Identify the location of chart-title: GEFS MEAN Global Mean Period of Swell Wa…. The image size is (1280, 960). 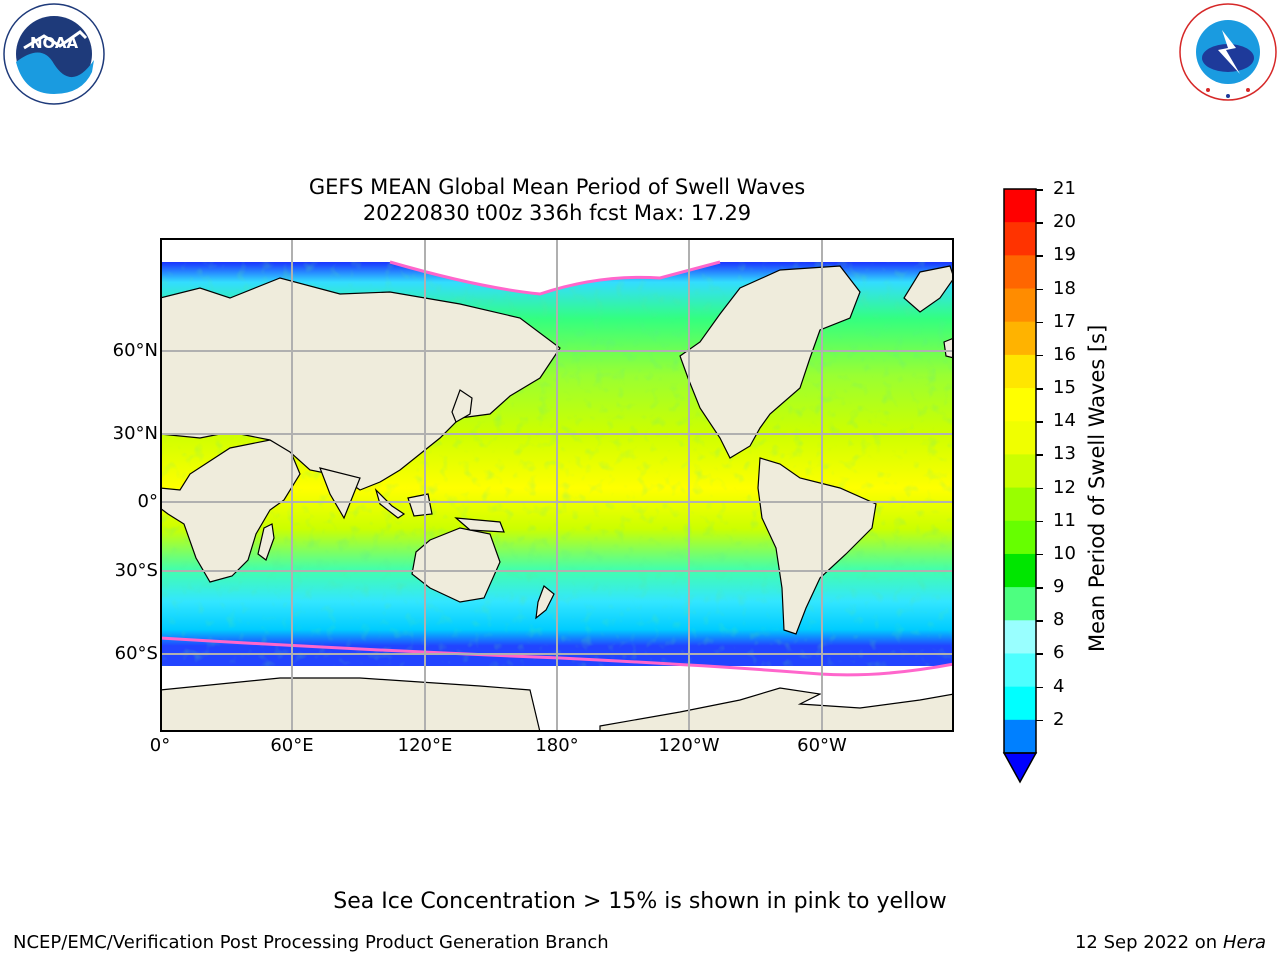
(557, 187).